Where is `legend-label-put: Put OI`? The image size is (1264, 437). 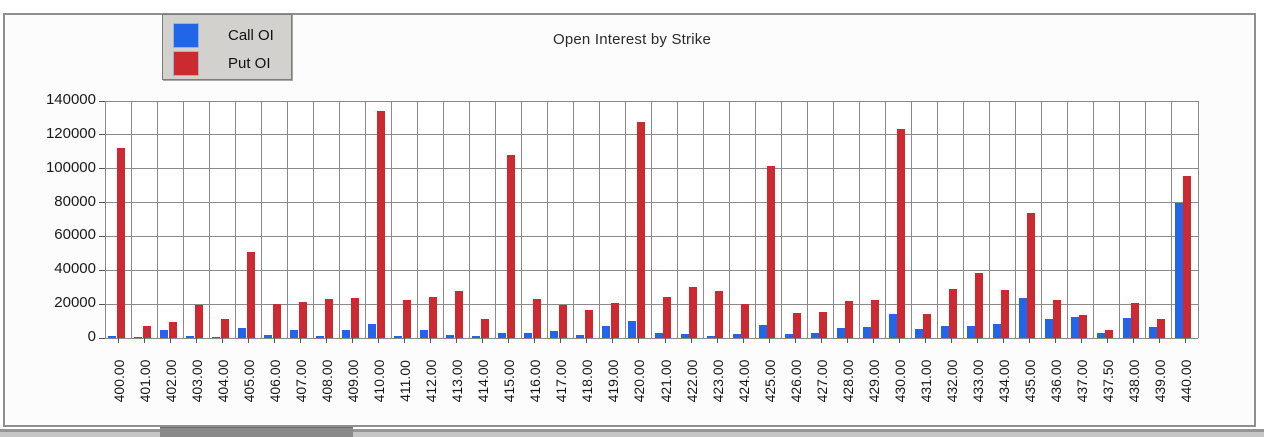
legend-label-put: Put OI is located at coordinates (249, 63).